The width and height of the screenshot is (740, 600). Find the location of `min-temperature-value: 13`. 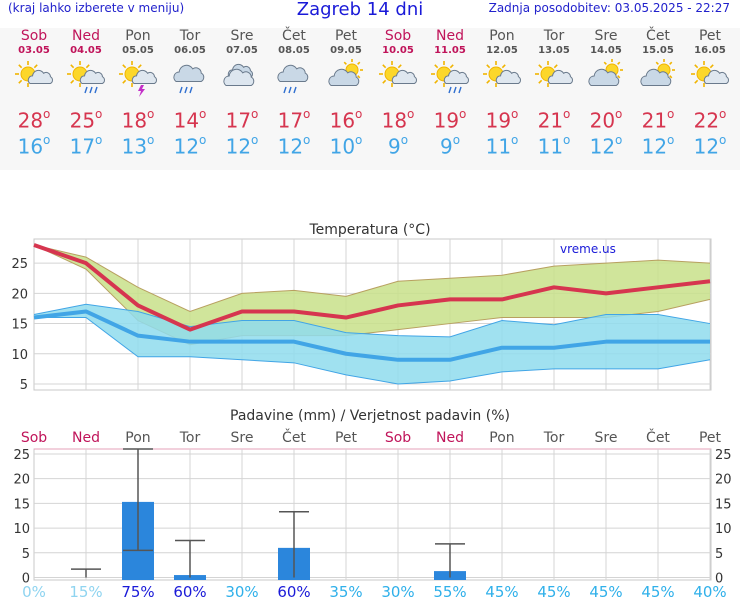

min-temperature-value: 13 is located at coordinates (134, 146).